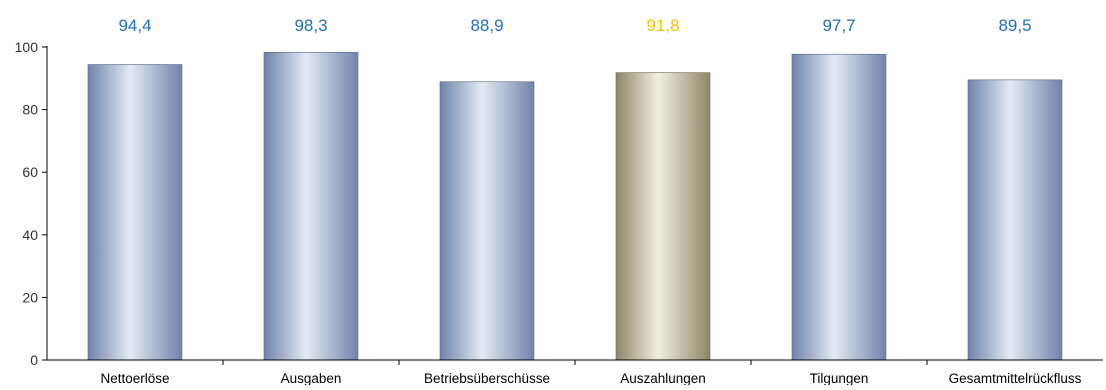 This screenshot has width=1106, height=390. Describe the element at coordinates (662, 25) in the screenshot. I see `bar-value-label: 91,8` at that location.